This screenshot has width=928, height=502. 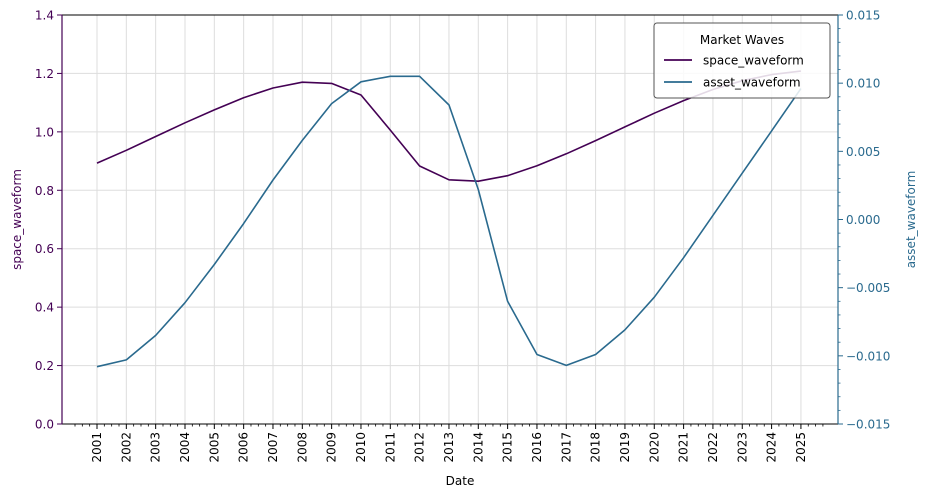 What do you see at coordinates (863, 220) in the screenshot?
I see `right-tick-label: 0.000` at bounding box center [863, 220].